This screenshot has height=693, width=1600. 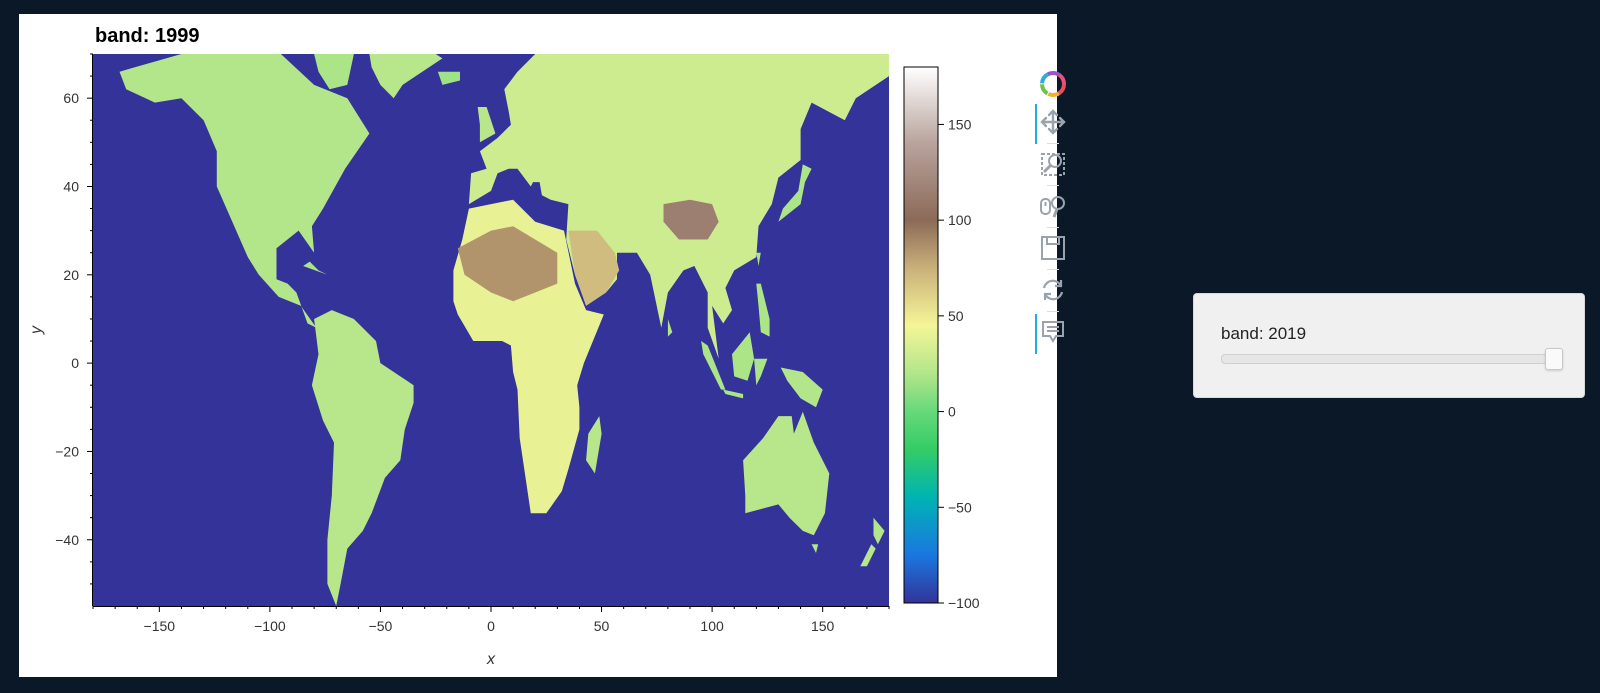 I want to click on colorbar-tick-label: 100, so click(x=960, y=220).